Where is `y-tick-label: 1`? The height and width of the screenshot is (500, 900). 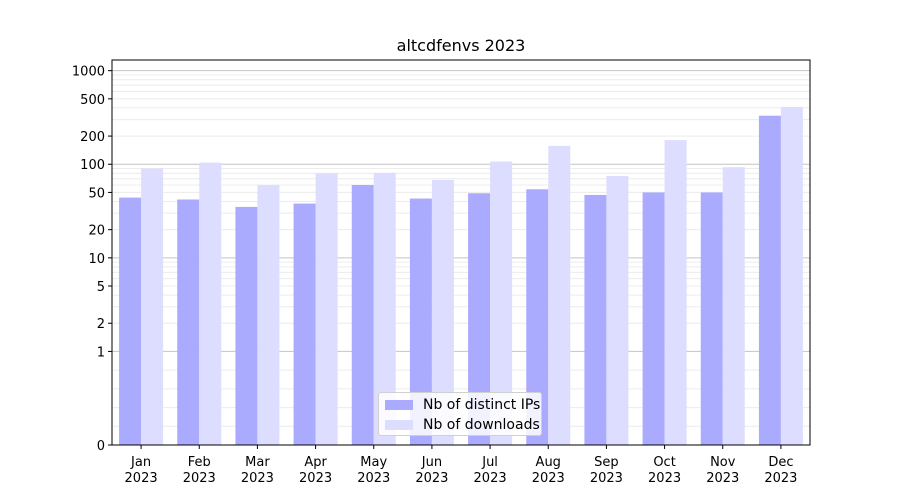
y-tick-label: 1 is located at coordinates (101, 352).